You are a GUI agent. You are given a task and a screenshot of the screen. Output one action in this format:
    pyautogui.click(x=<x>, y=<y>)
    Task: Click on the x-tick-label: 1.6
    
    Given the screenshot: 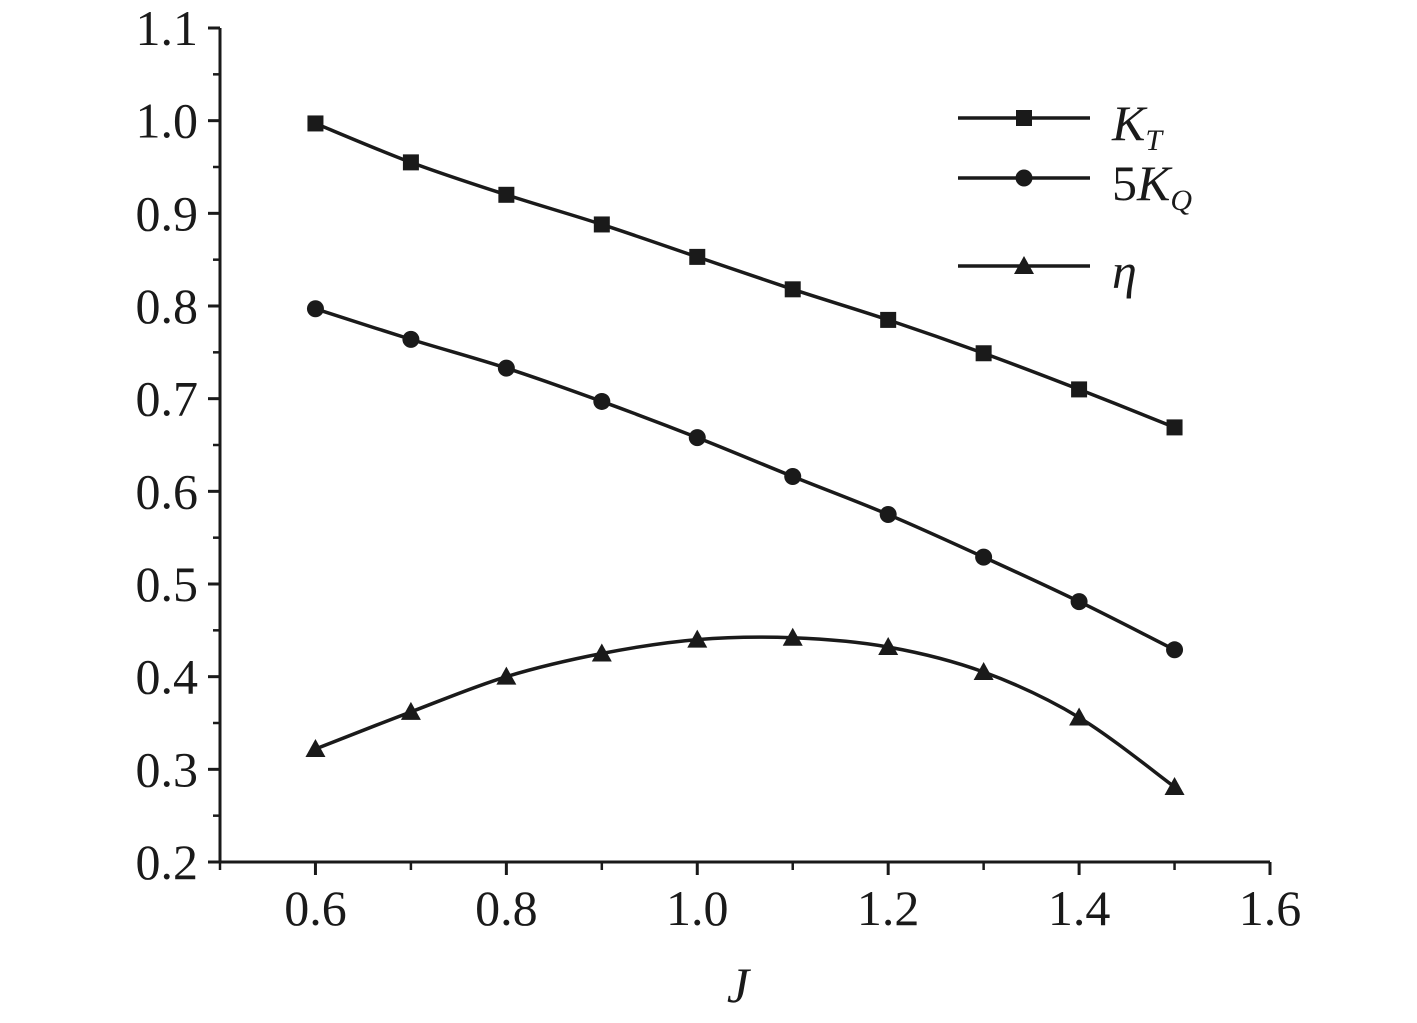 What is the action you would take?
    pyautogui.click(x=1270, y=908)
    